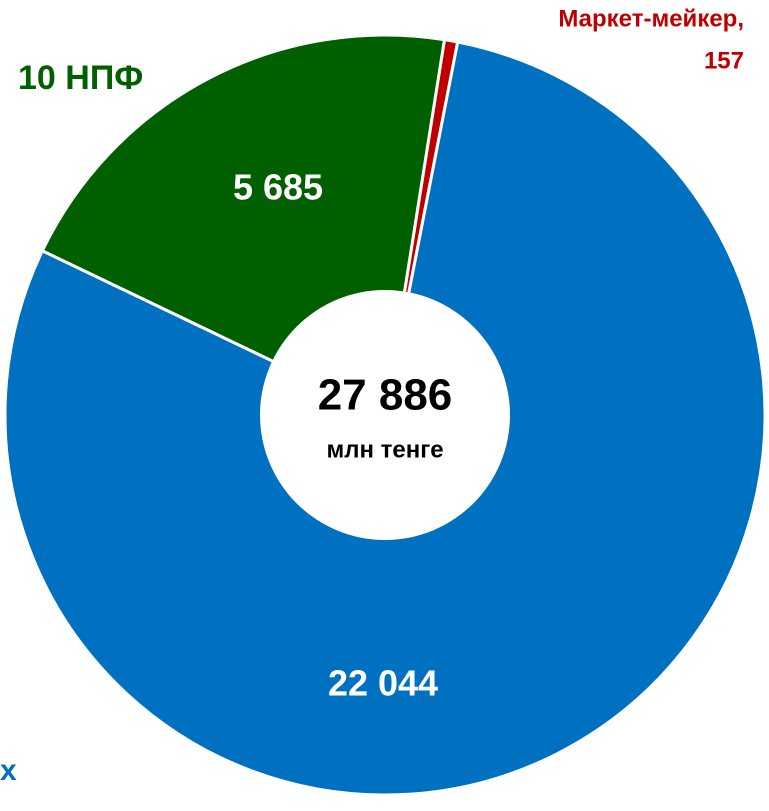 This screenshot has width=769, height=811. I want to click on center-total: 27 886, so click(385, 395).